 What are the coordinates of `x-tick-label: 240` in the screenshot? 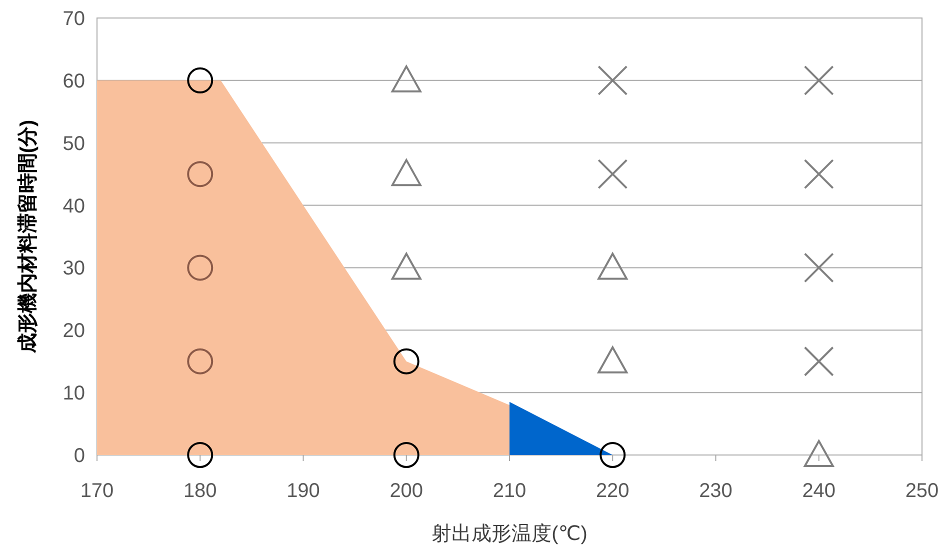 It's located at (819, 491).